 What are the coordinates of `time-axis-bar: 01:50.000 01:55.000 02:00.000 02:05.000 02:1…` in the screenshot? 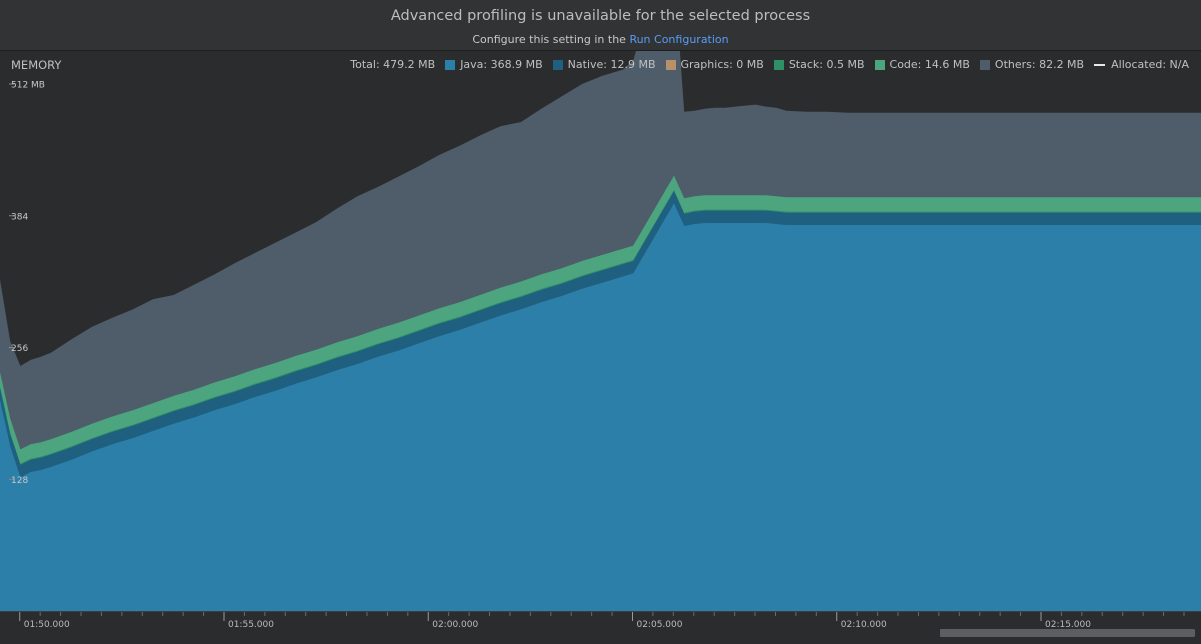 It's located at (600, 627).